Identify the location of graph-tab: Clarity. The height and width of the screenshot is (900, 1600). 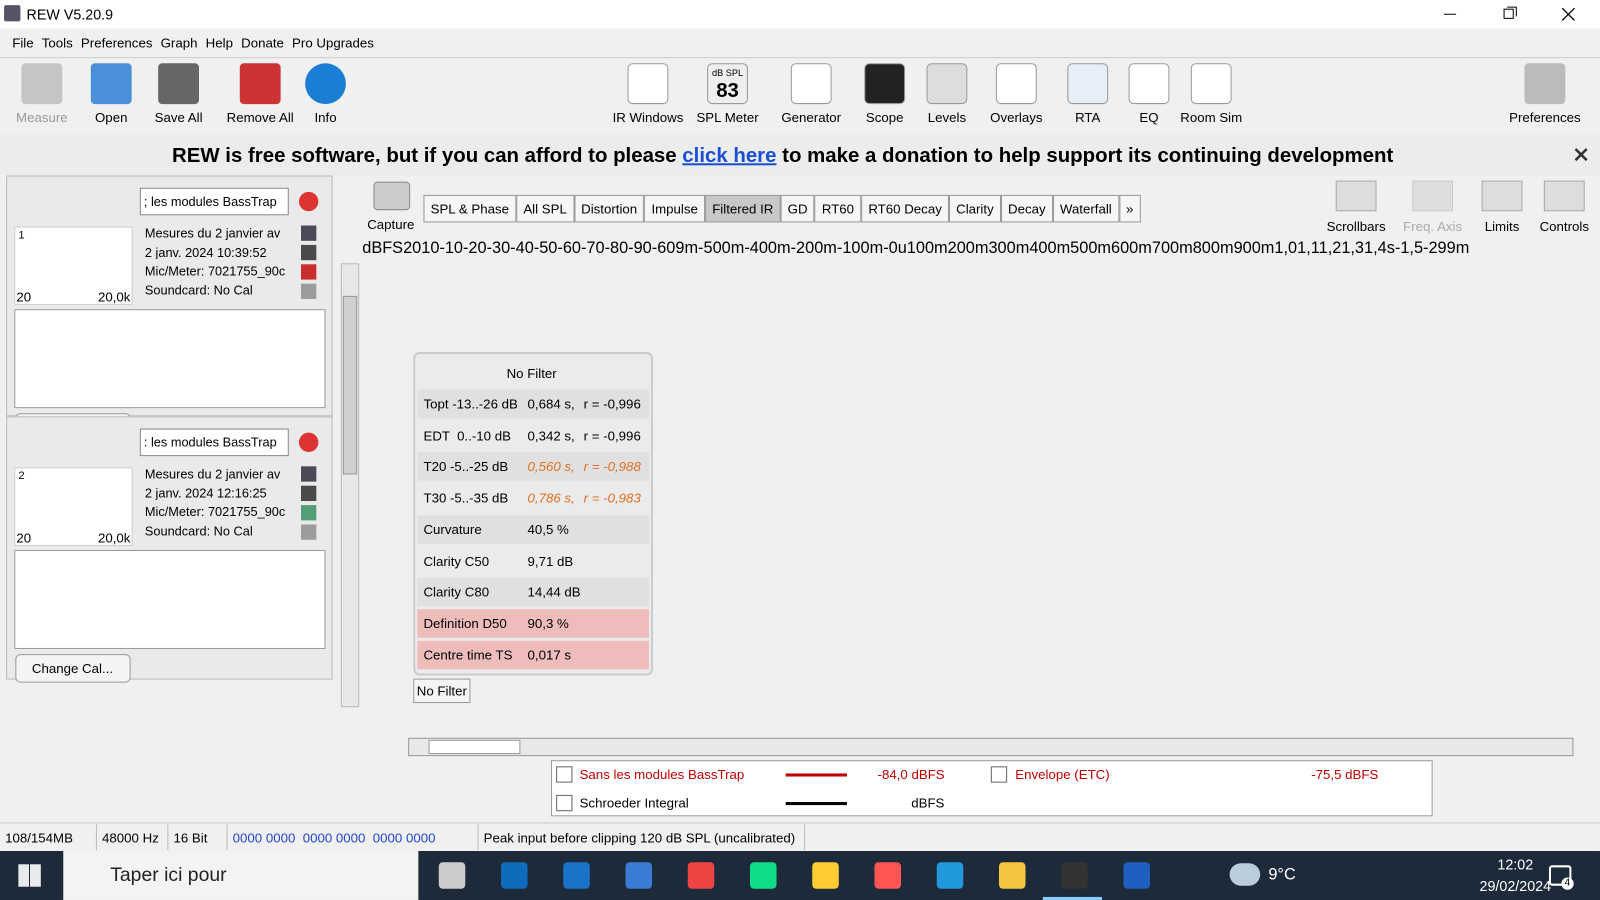
(974, 208).